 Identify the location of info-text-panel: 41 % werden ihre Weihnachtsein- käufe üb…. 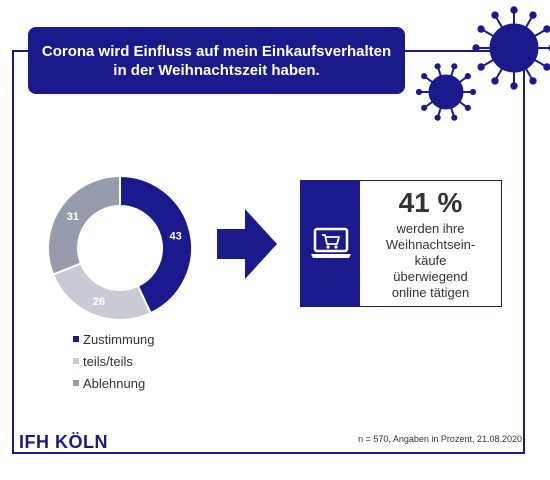
(430, 243).